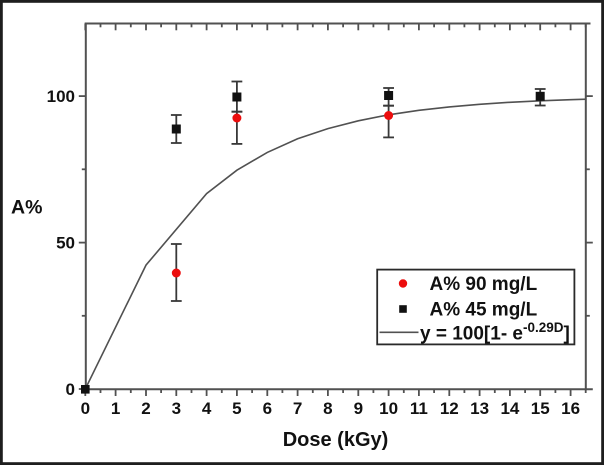 This screenshot has height=470, width=604. I want to click on svg-text: 4, so click(207, 408).